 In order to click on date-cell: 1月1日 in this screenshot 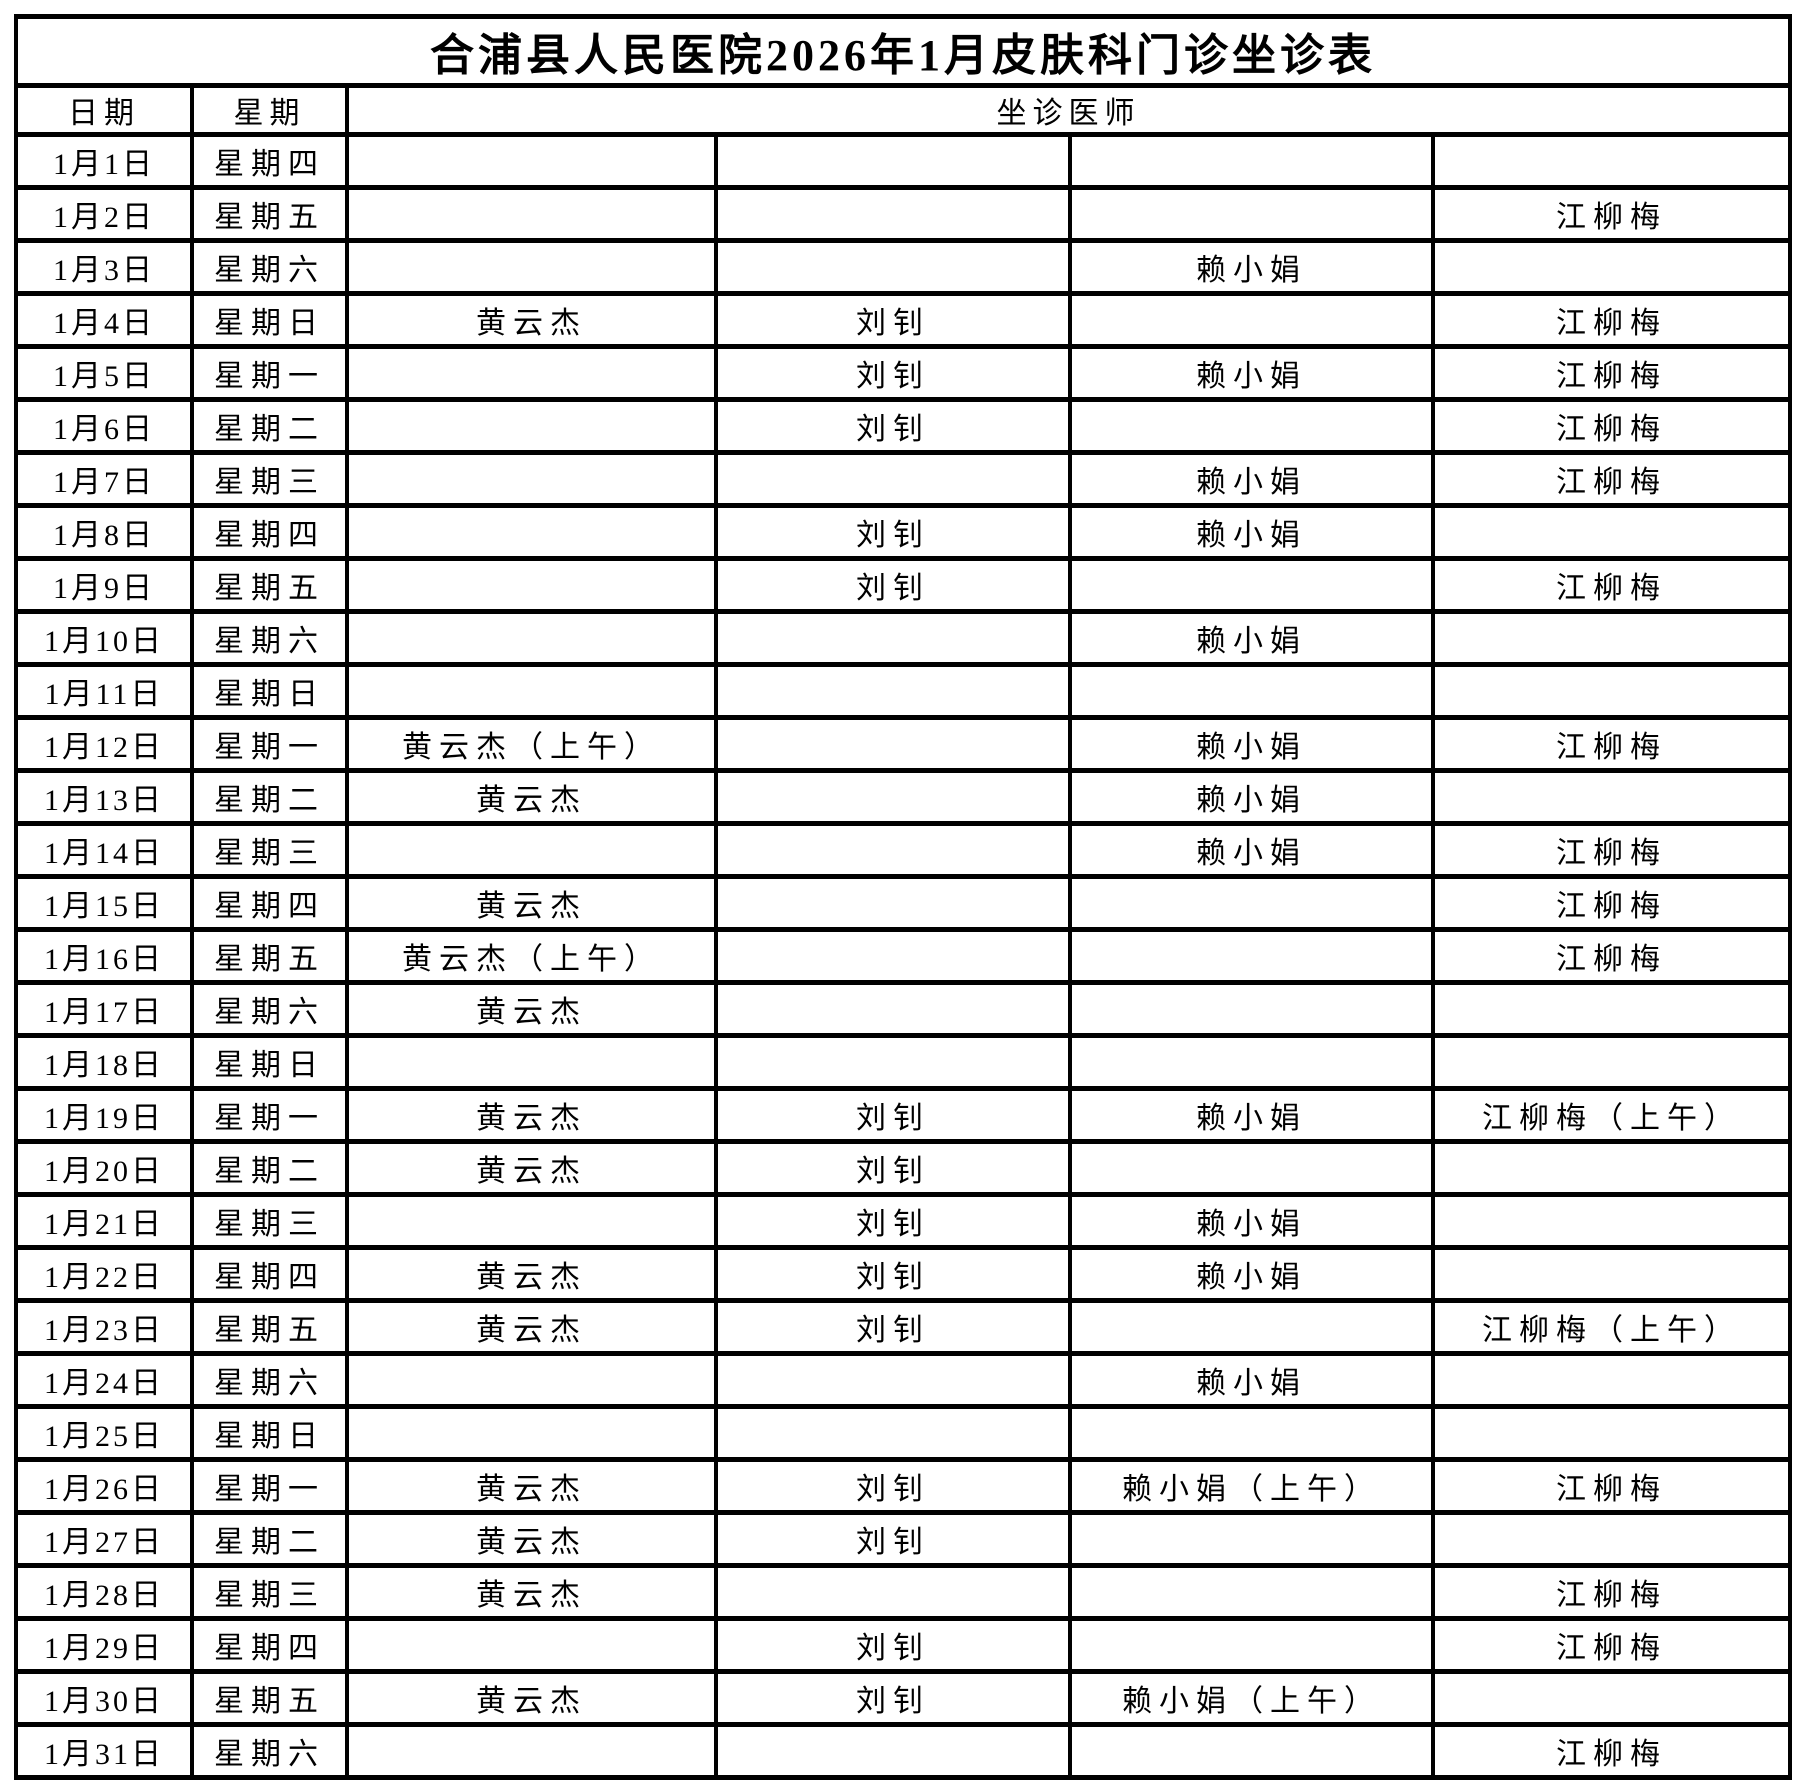, I will do `click(104, 161)`.